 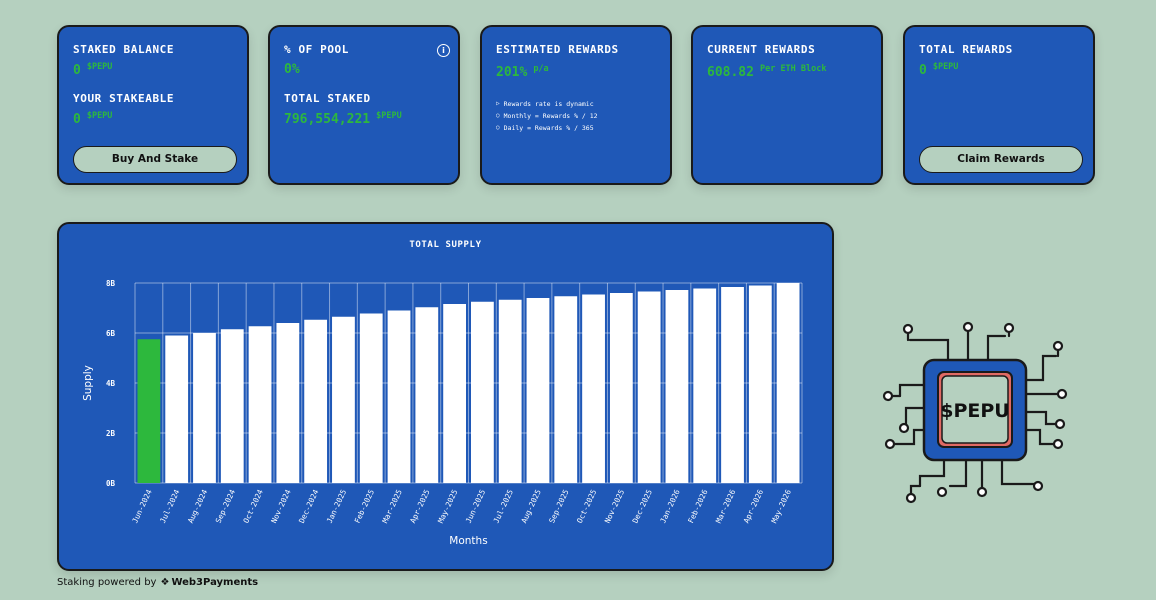 What do you see at coordinates (99, 116) in the screenshot?
I see `stakeable-unit: $PEPU` at bounding box center [99, 116].